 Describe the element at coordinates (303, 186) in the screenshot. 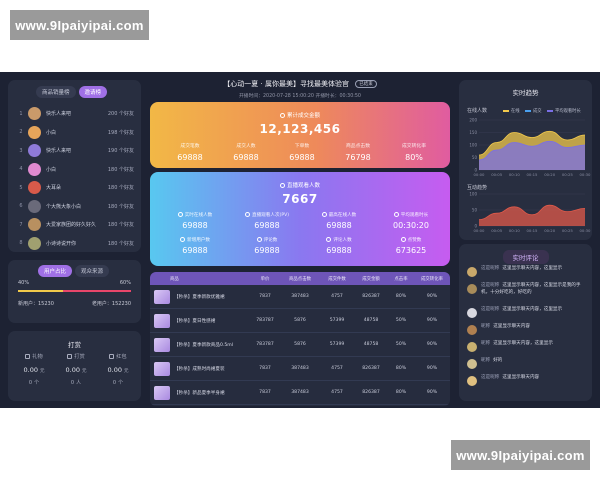

I see `viewer-label: 直播观看人数` at that location.